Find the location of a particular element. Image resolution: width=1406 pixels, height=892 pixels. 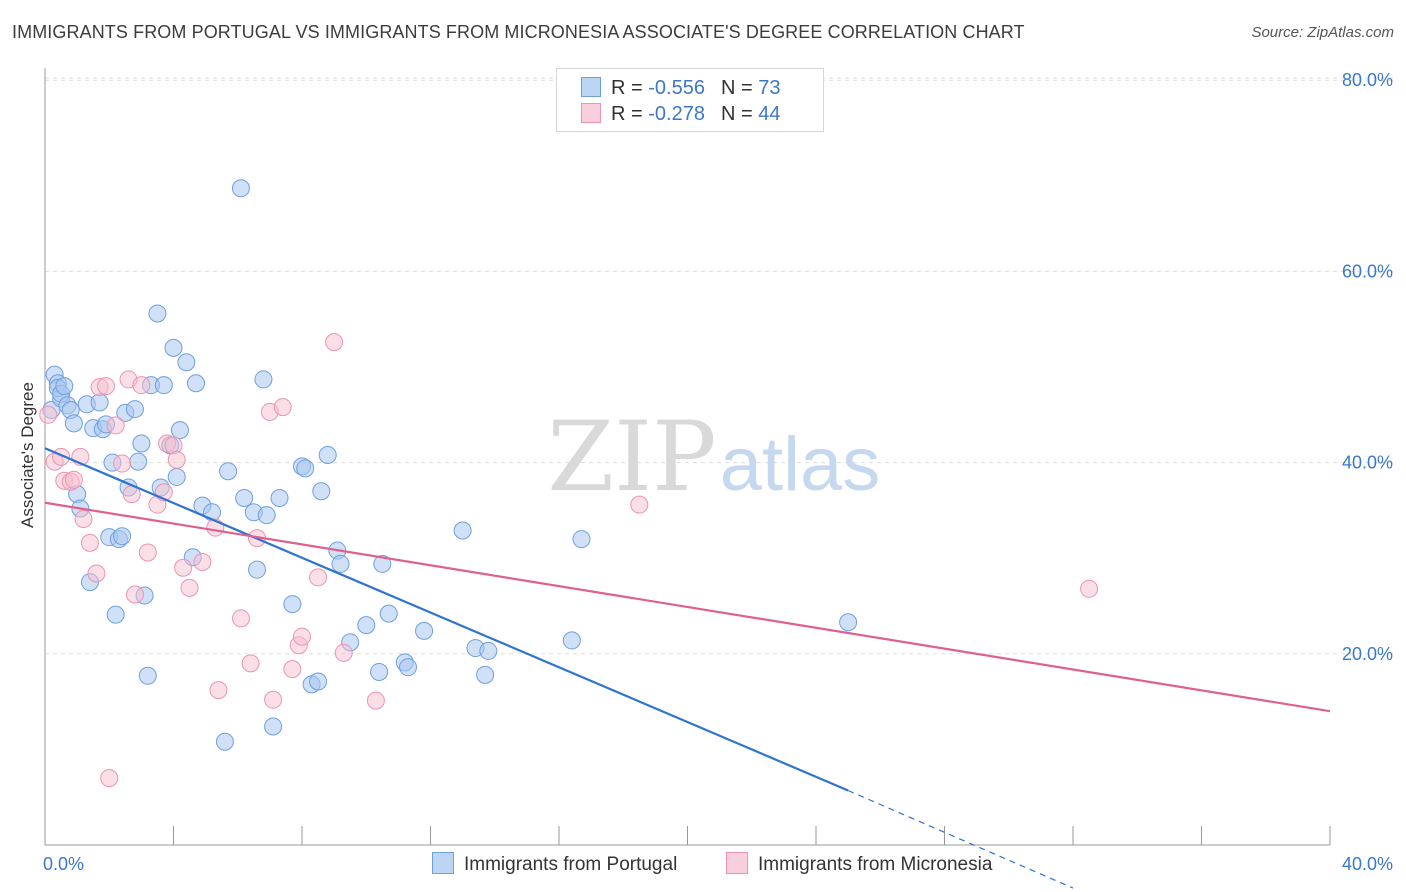

bottom-legend-label-portugal: Immigrants from Portugal is located at coordinates (571, 864).